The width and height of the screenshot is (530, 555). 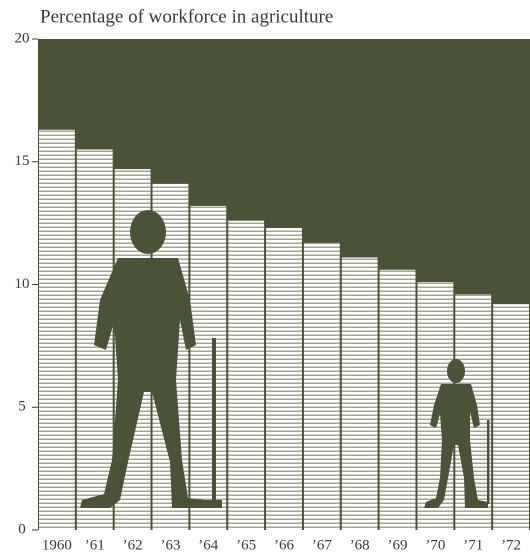 I want to click on y-tick-label: 20, so click(x=22, y=38).